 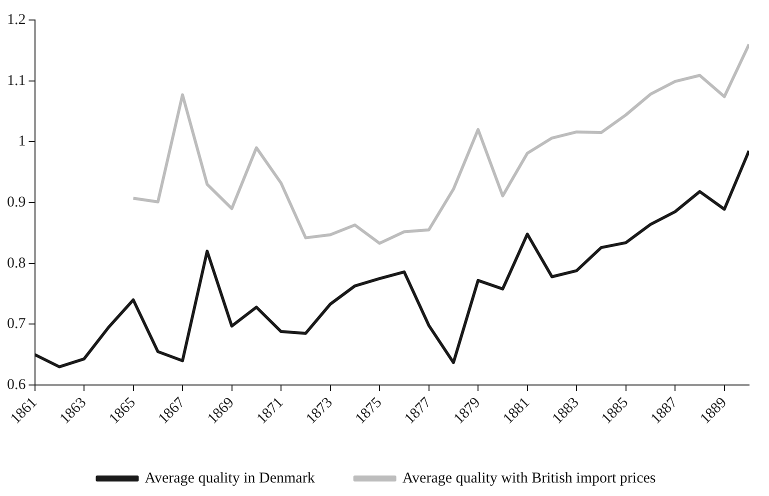 What do you see at coordinates (16, 202) in the screenshot?
I see `y-tick-label: 0.9` at bounding box center [16, 202].